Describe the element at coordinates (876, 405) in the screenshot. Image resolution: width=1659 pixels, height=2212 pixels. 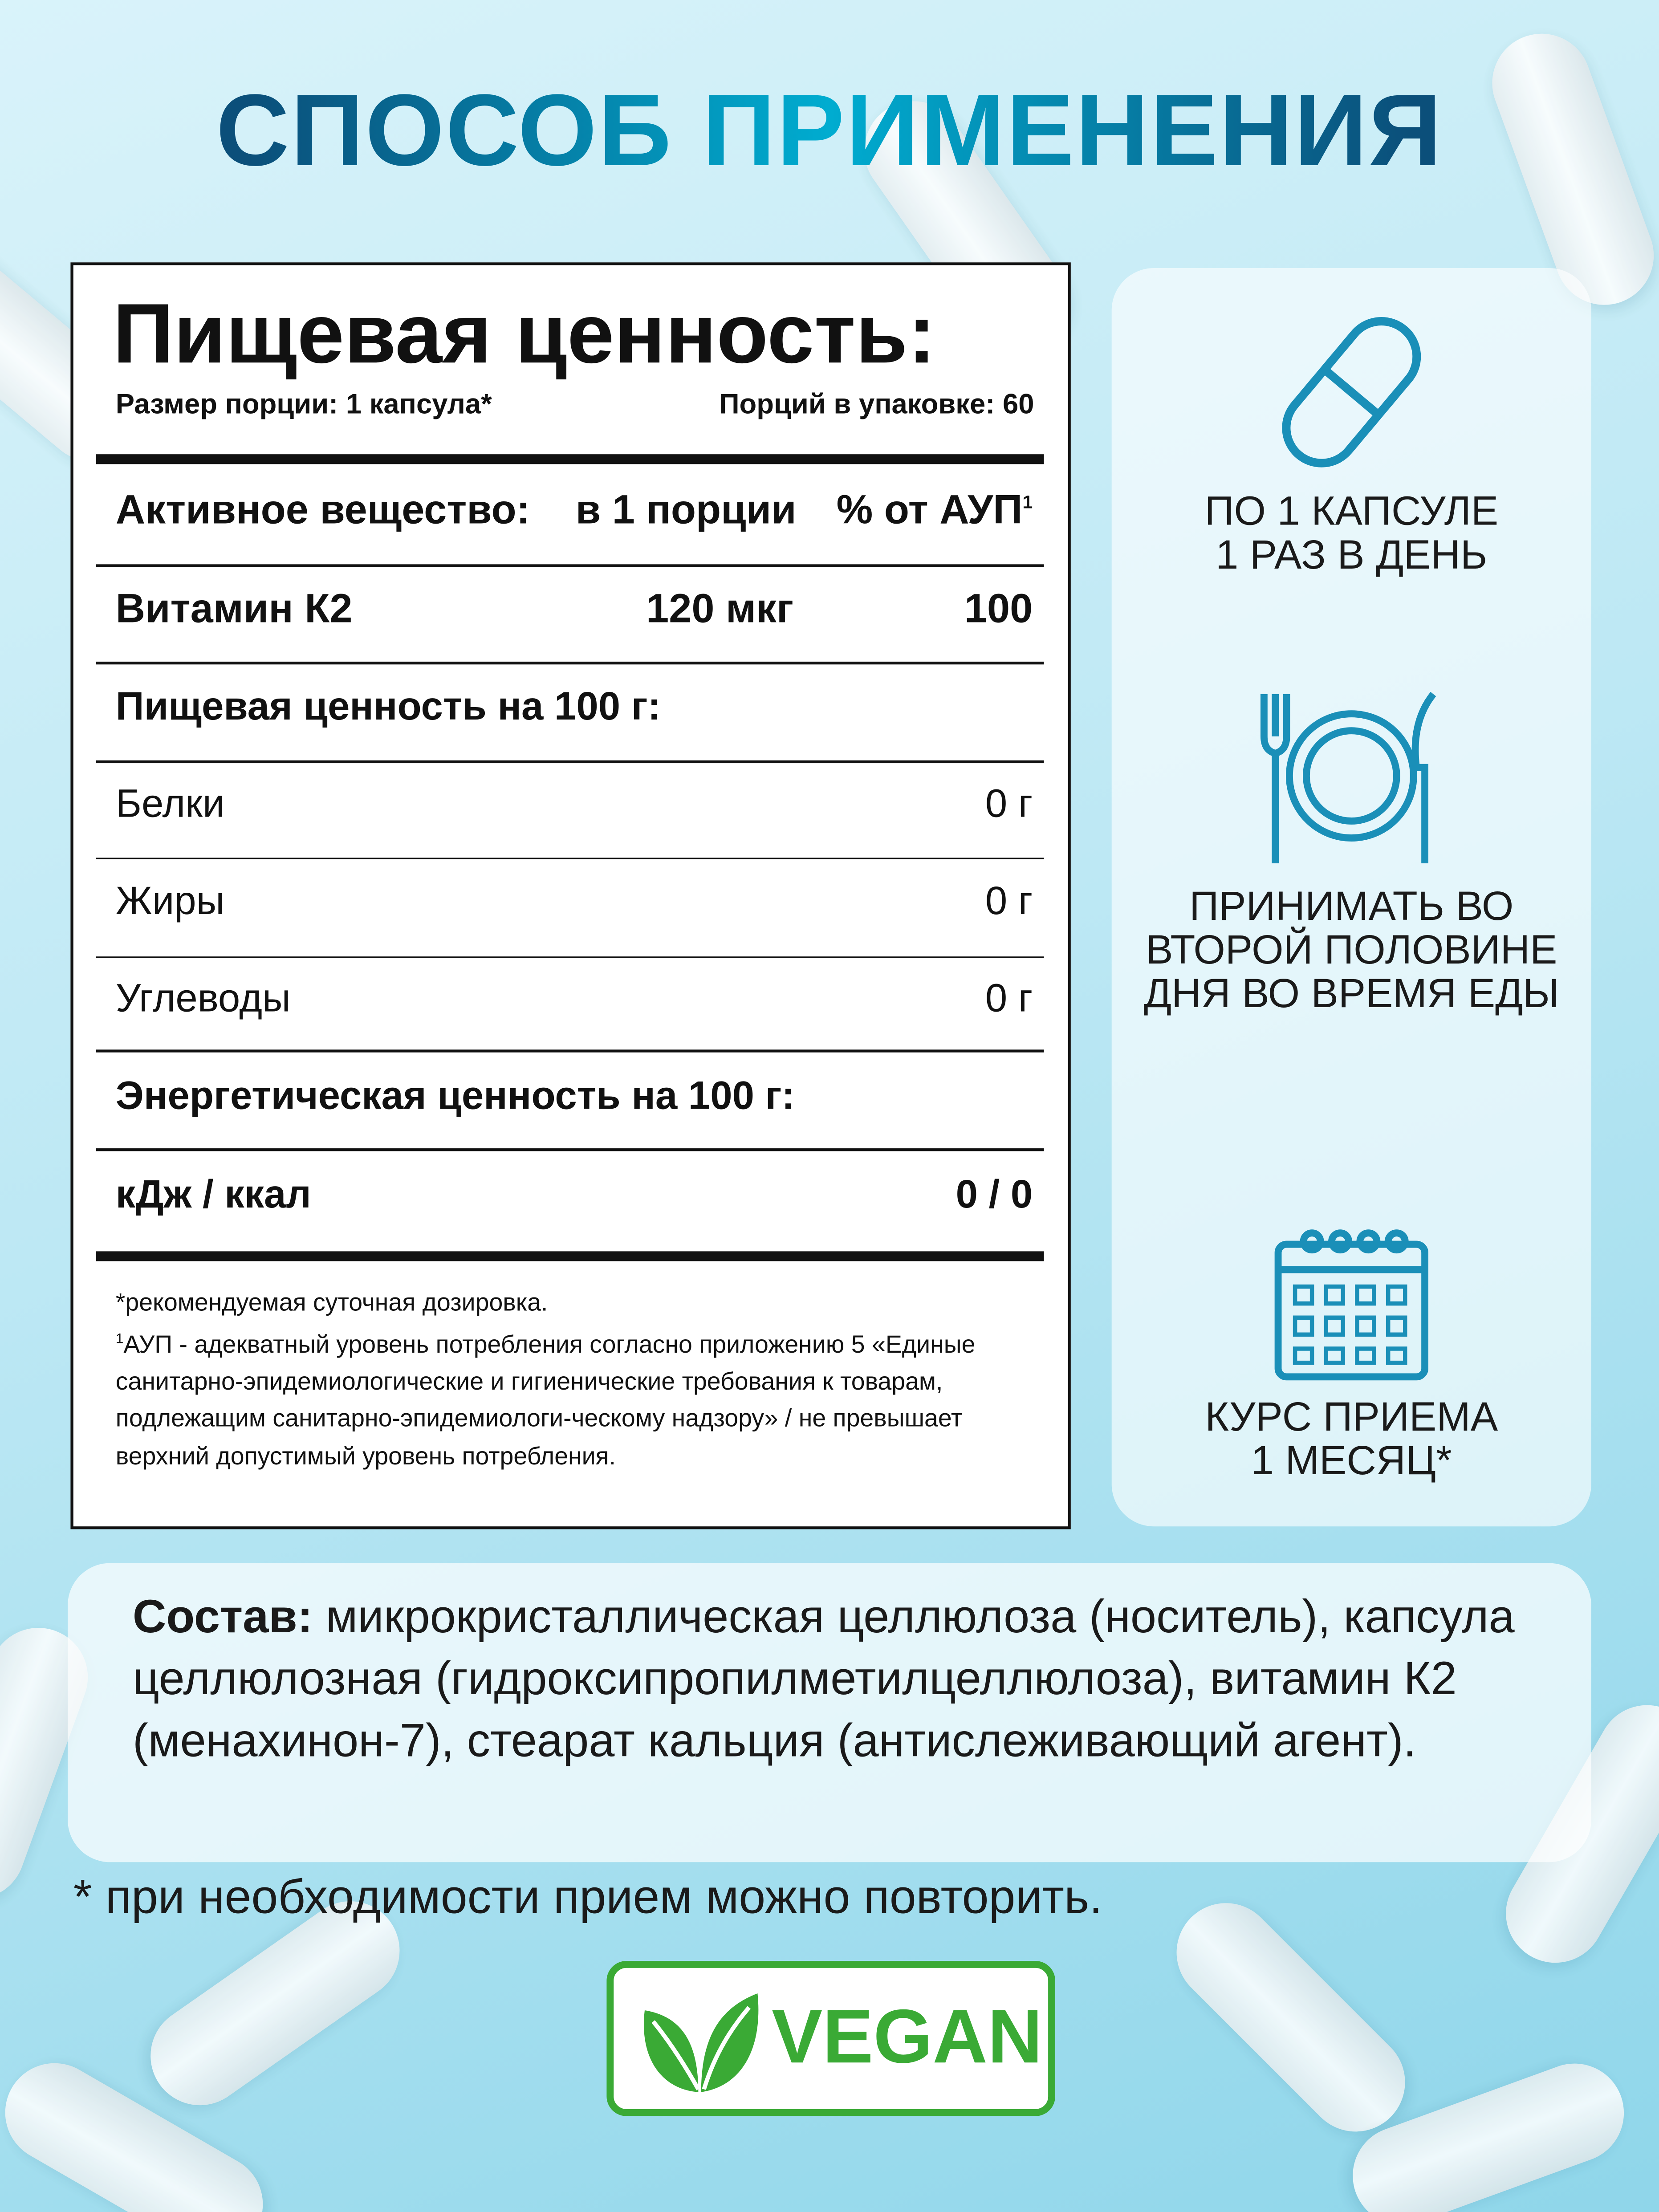
I see `servings-per-pack: Порций в упаковке: 60` at that location.